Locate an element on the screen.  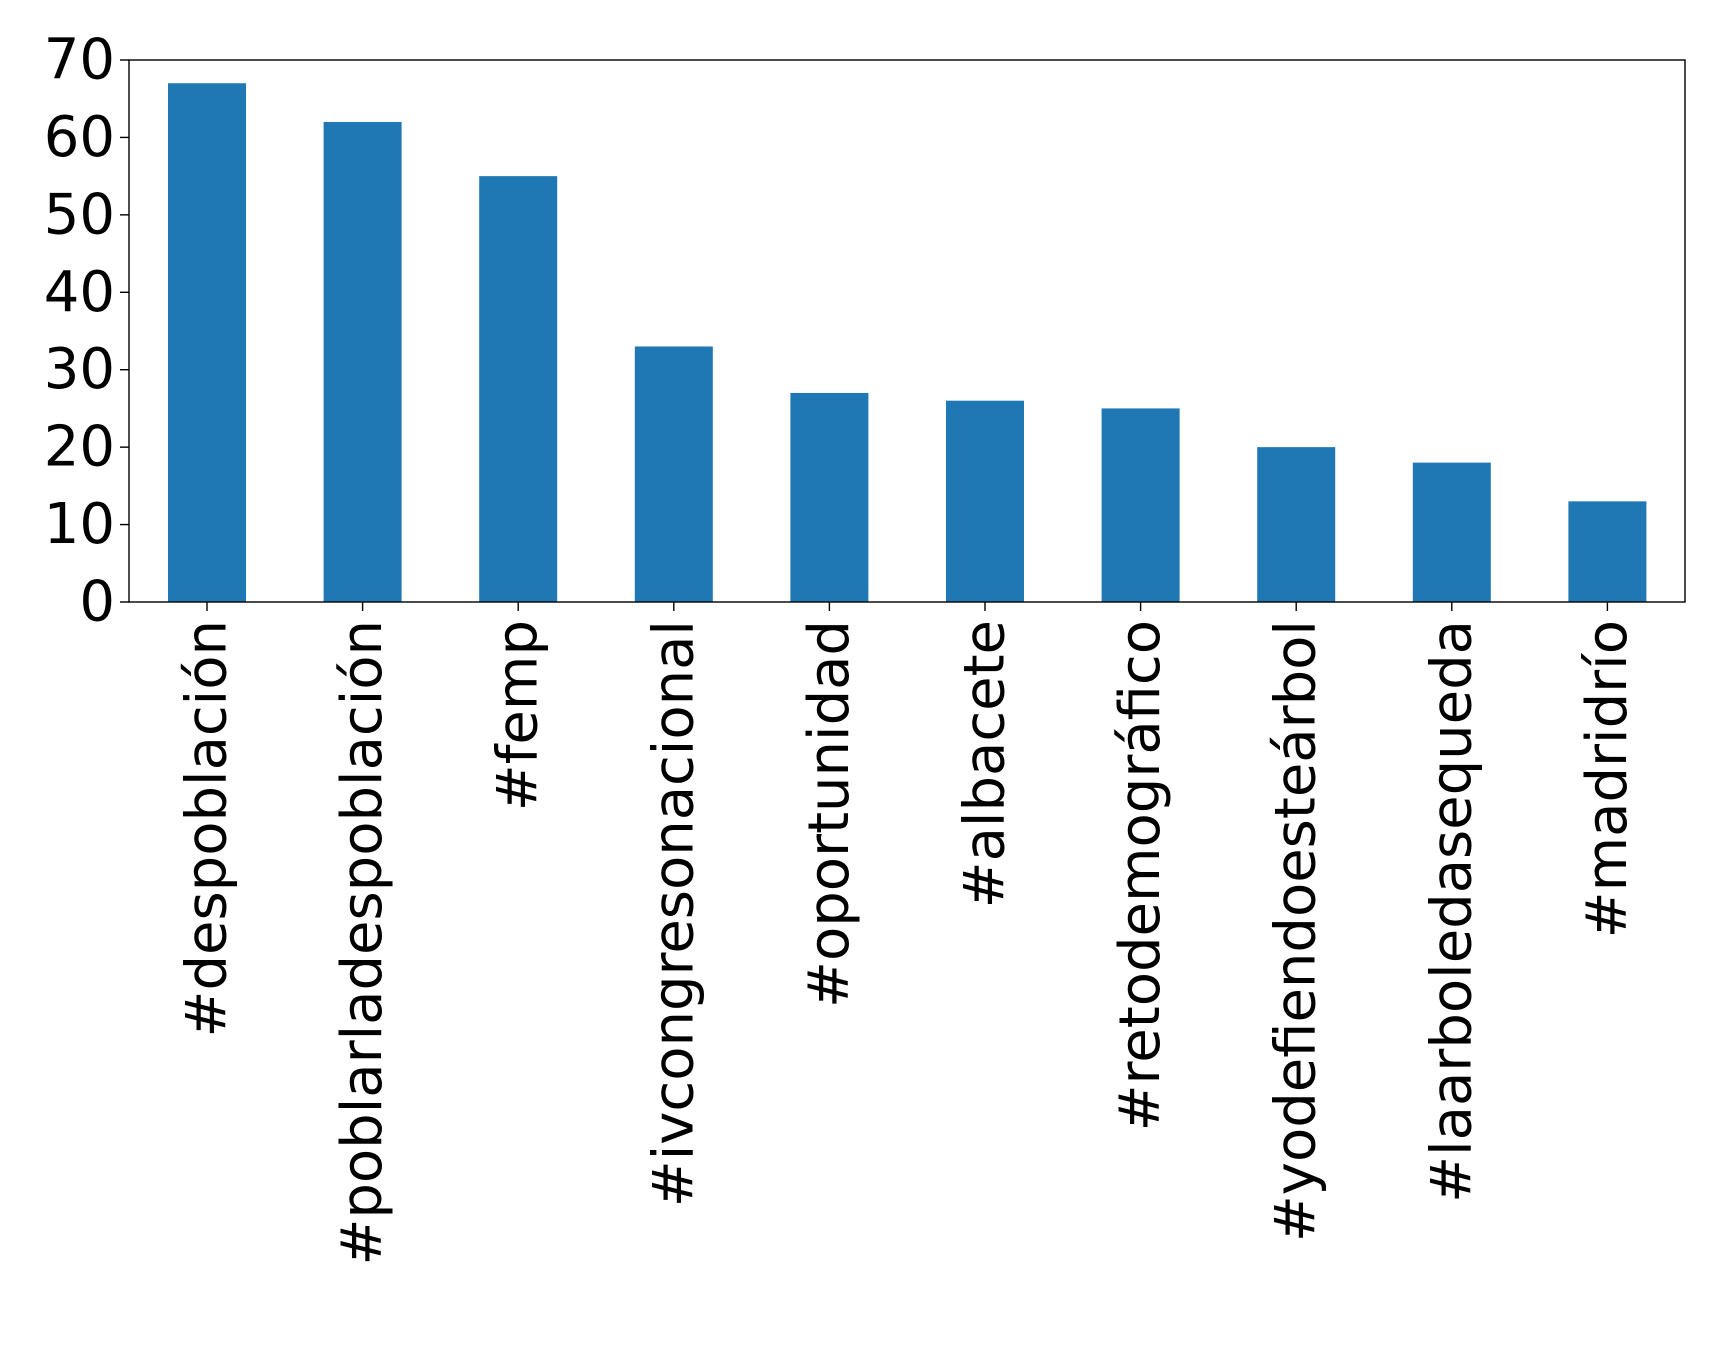
y-tick-label-2: 20 is located at coordinates (79, 447).